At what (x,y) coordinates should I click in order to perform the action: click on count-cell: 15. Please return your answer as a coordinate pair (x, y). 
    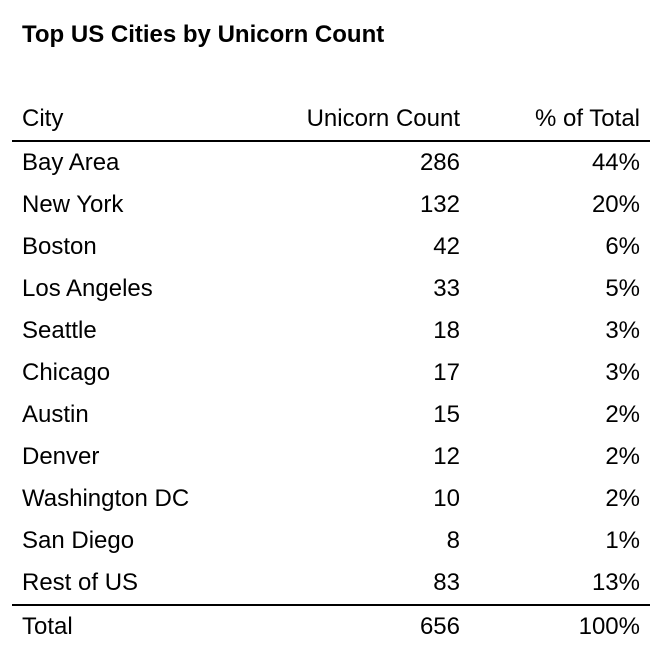
    Looking at the image, I should click on (446, 414).